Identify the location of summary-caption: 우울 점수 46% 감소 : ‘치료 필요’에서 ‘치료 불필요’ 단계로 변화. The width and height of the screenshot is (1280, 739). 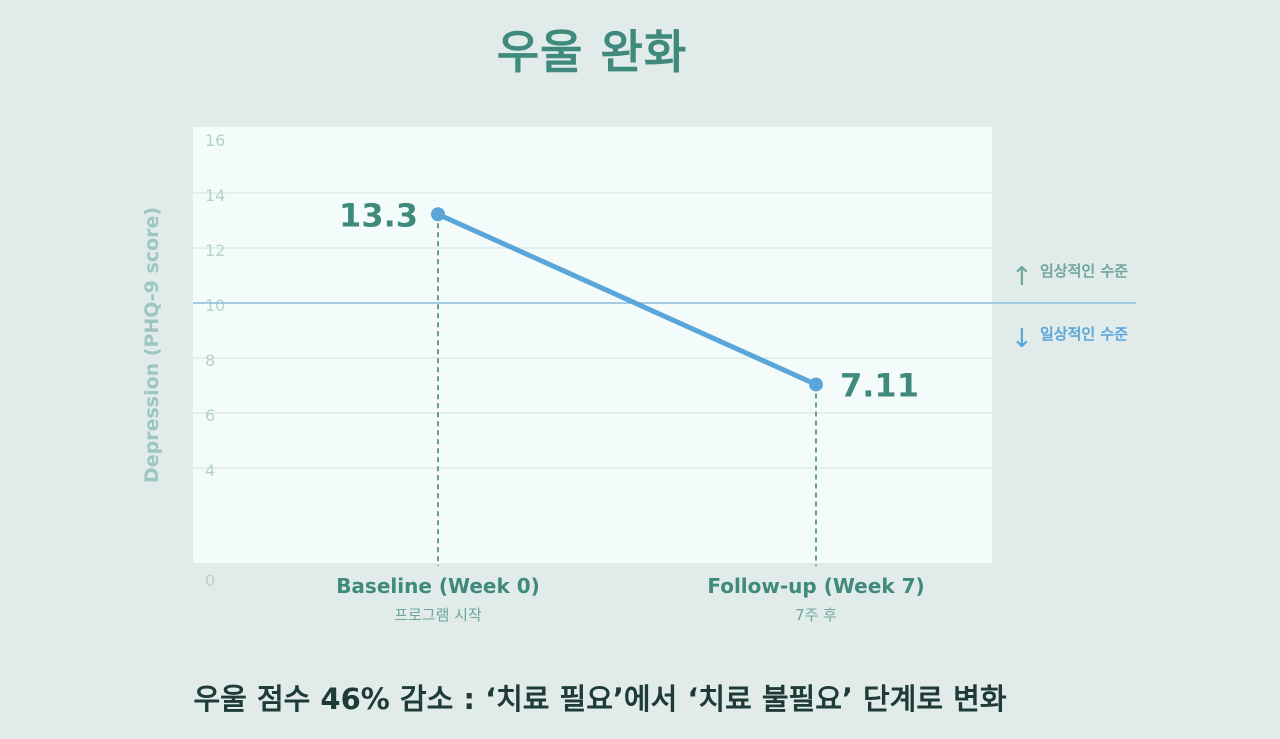
(600, 699).